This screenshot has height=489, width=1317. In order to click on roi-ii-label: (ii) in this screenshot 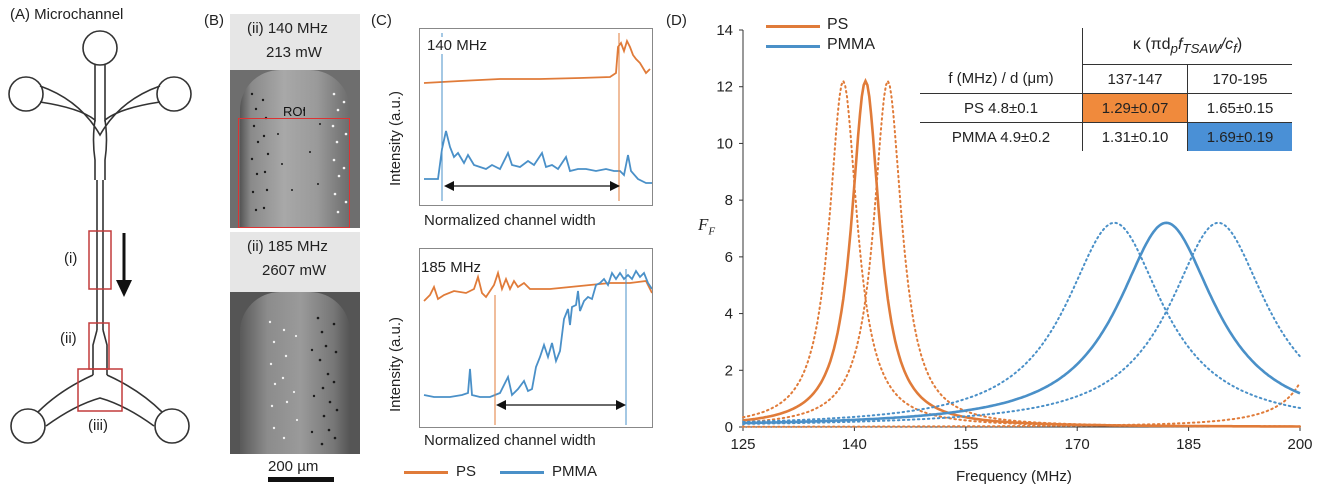, I will do `click(68, 338)`.